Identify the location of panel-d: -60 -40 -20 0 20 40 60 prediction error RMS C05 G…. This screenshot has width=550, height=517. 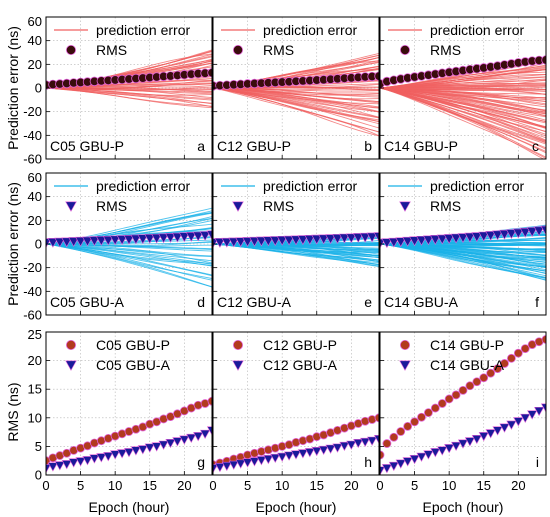
(118, 246).